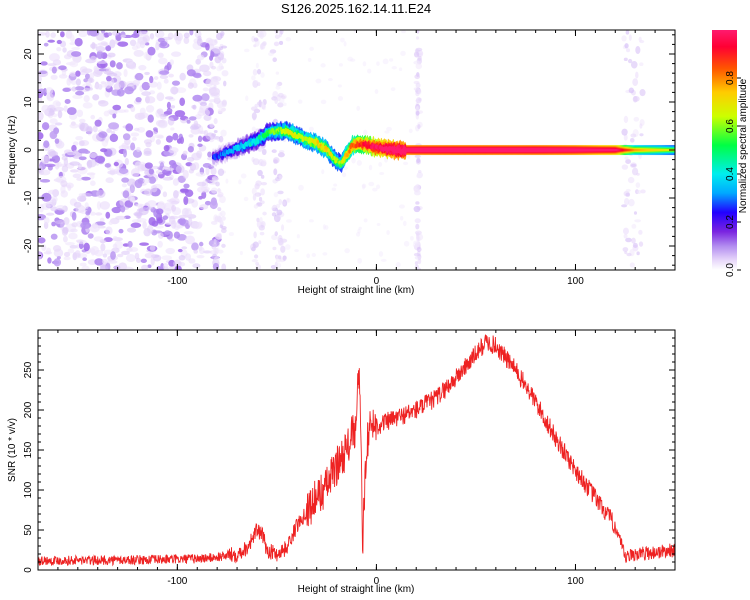 This screenshot has width=750, height=600. I want to click on spectrogram-y-axis-label: Frequency (Hz), so click(12, 150).